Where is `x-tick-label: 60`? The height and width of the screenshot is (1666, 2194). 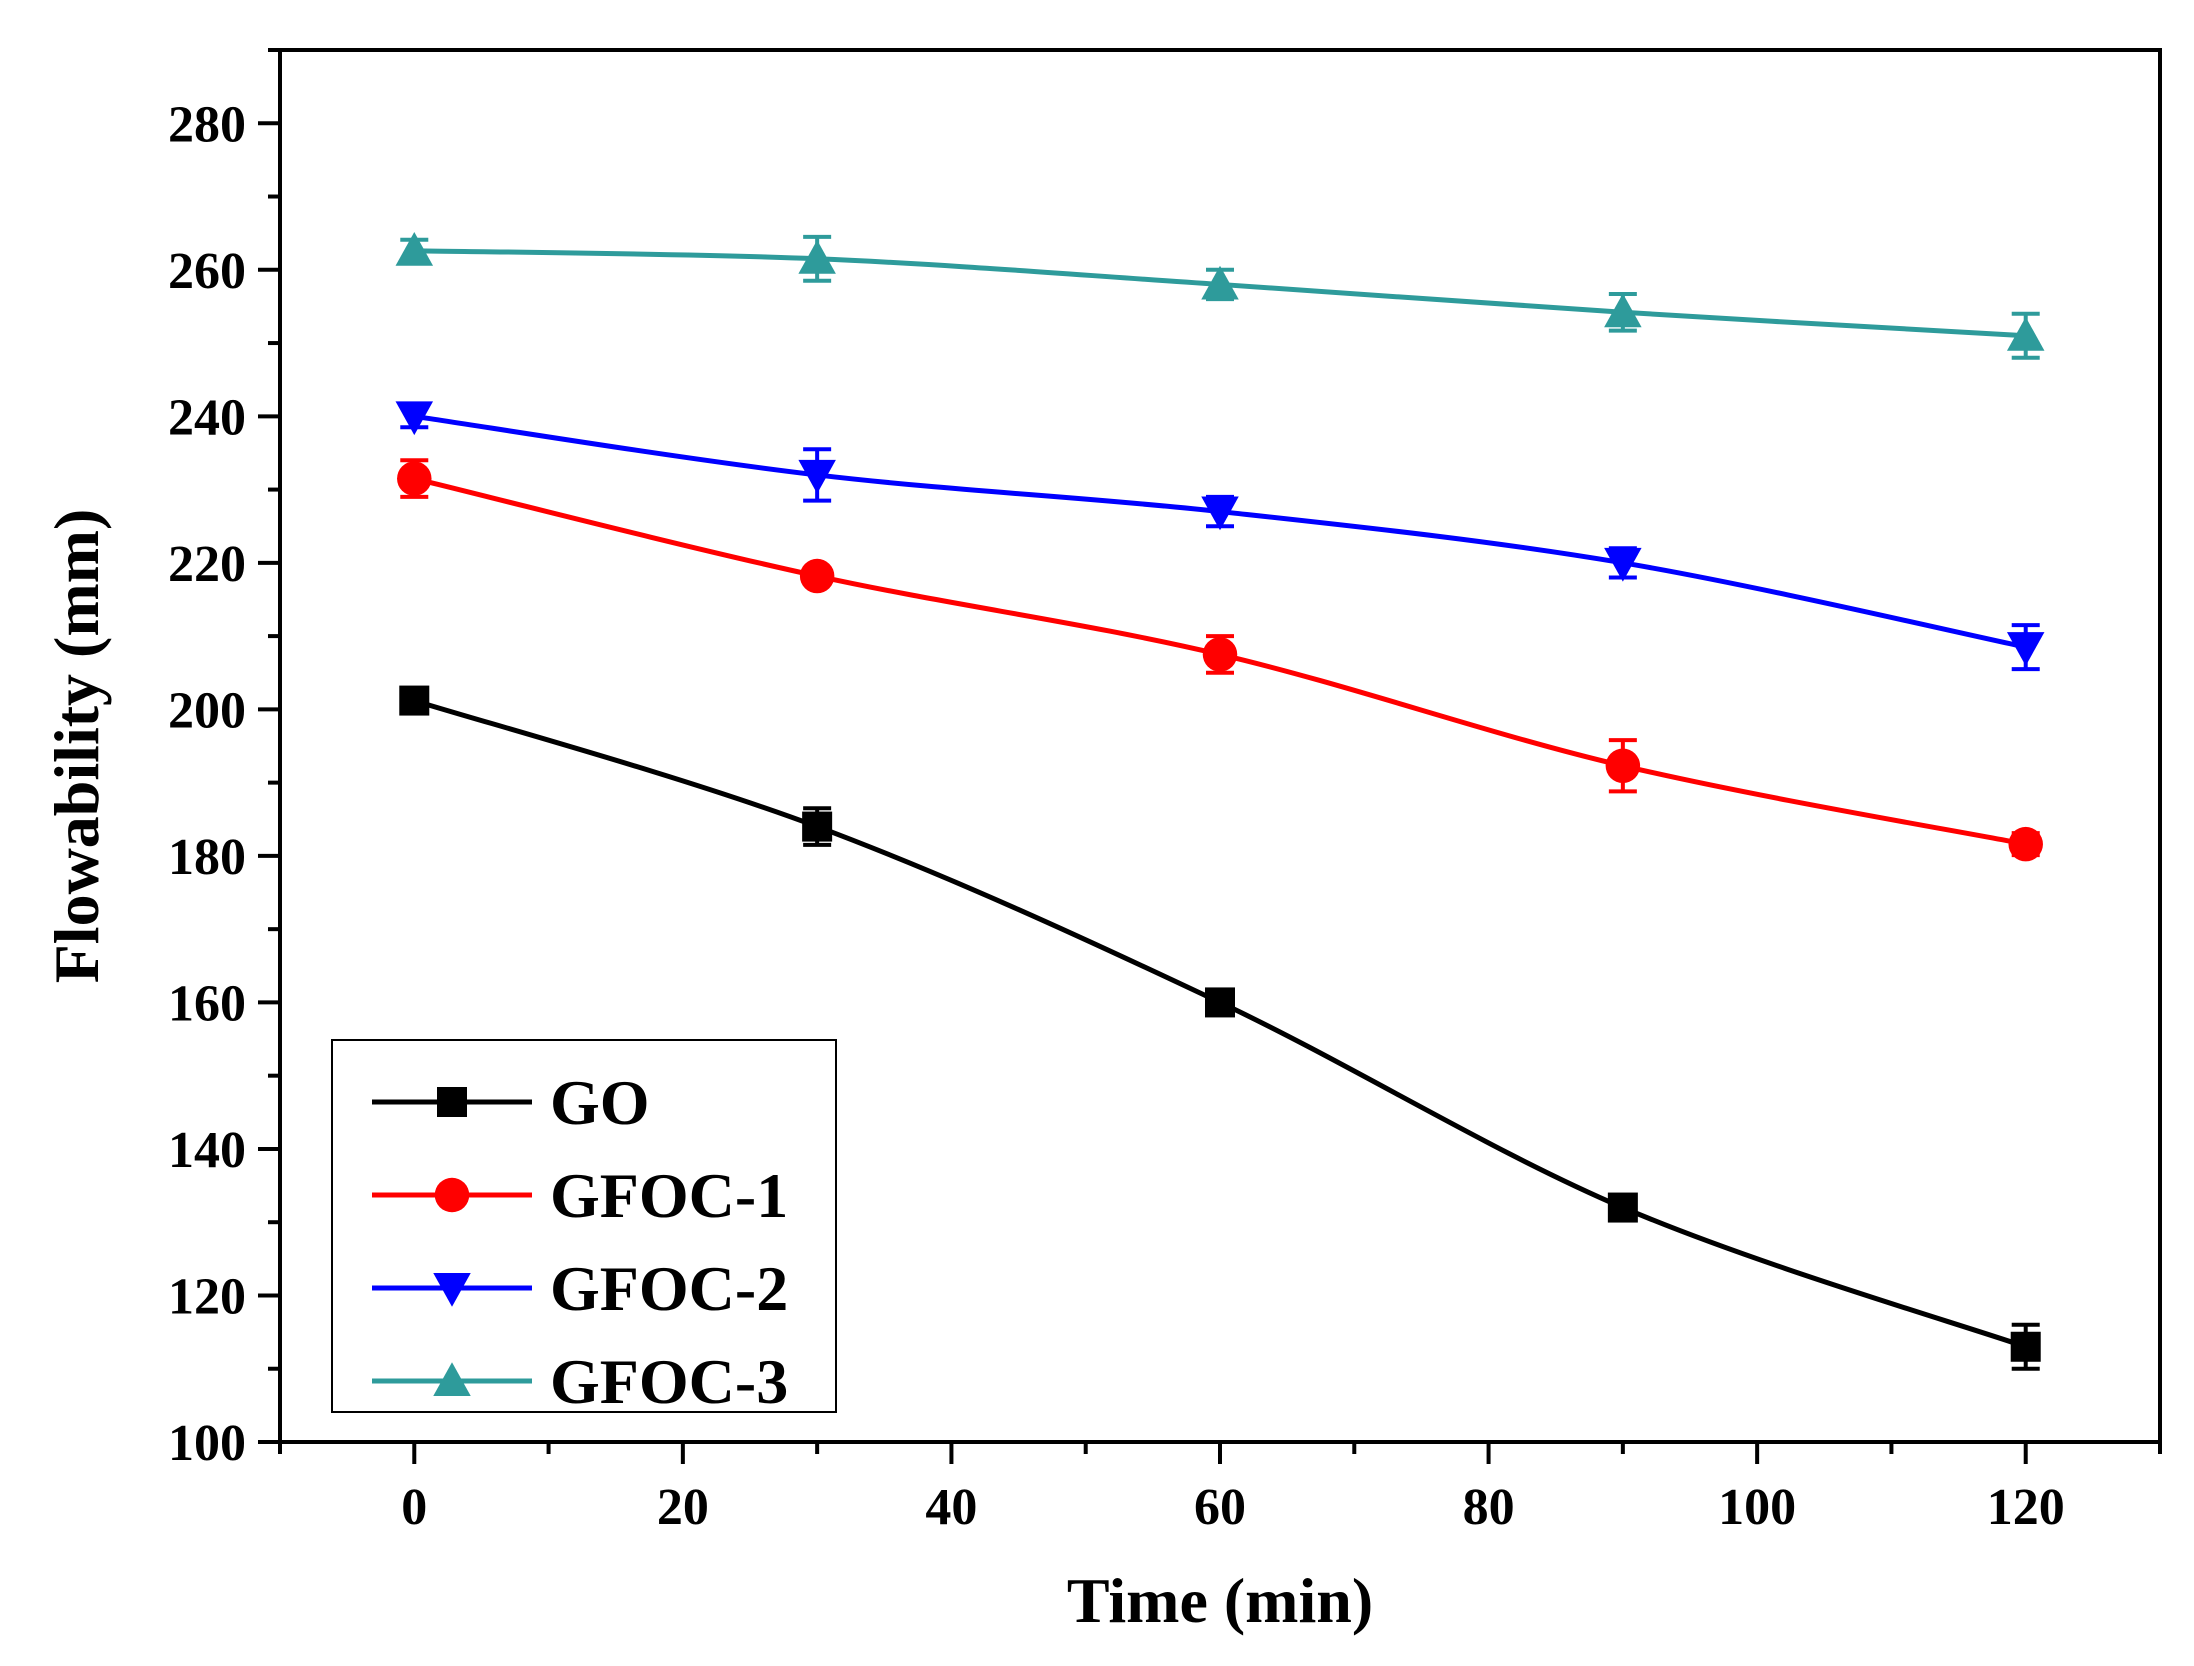 x-tick-label: 60 is located at coordinates (1220, 1507).